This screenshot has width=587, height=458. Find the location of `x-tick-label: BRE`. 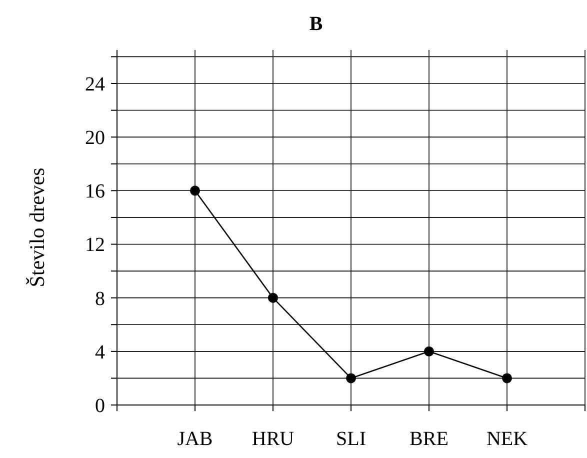

x-tick-label: BRE is located at coordinates (429, 439).